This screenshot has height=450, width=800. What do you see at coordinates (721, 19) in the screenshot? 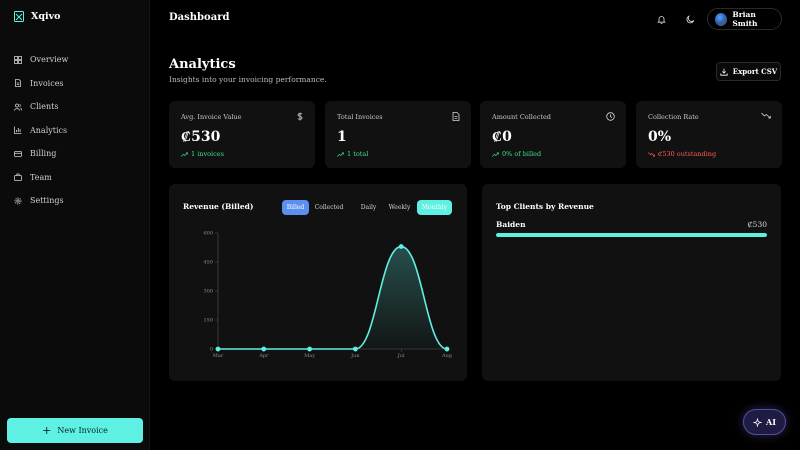
I see `avatar` at bounding box center [721, 19].